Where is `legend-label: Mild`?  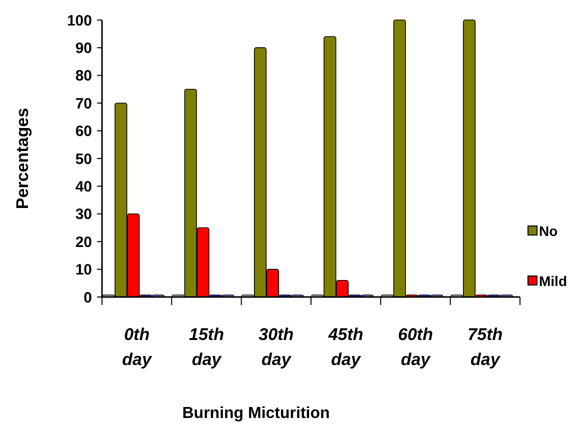
legend-label: Mild is located at coordinates (553, 280).